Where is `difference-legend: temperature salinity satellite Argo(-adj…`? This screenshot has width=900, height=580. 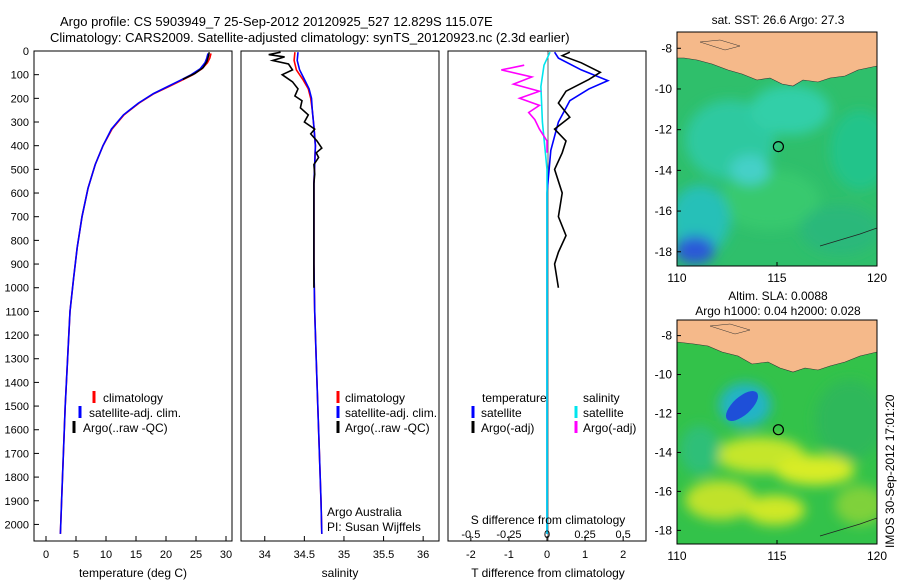
difference-legend: temperature salinity satellite Argo(-adj… is located at coordinates (553, 413).